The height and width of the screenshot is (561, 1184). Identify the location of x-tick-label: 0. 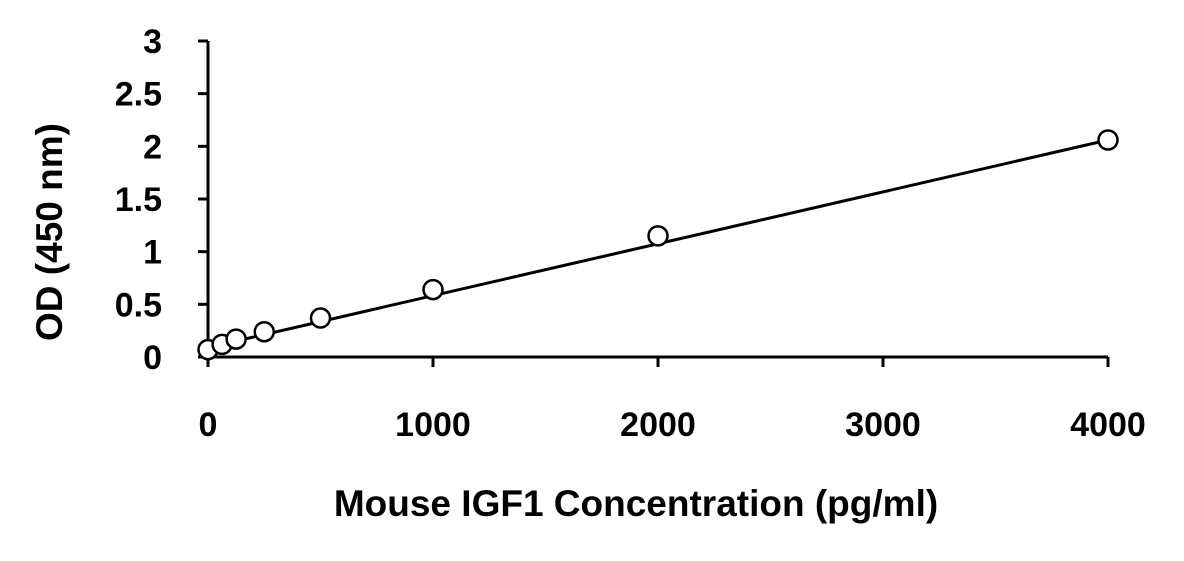
(208, 425).